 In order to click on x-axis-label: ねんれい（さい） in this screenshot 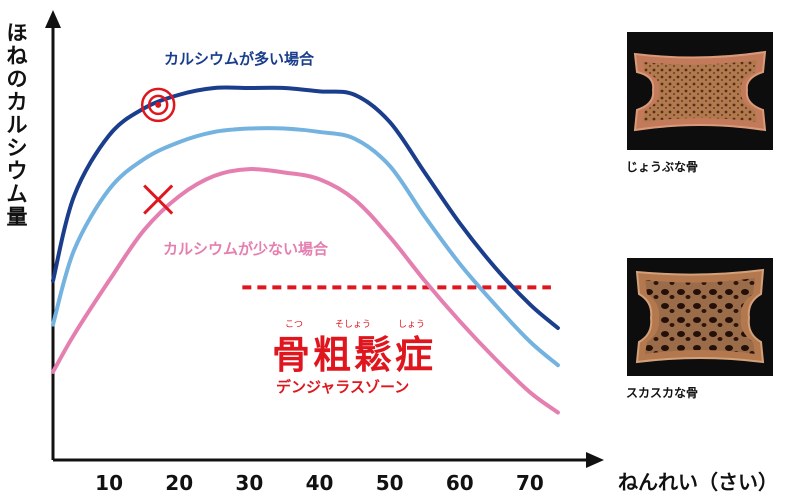, I will do `click(698, 482)`.